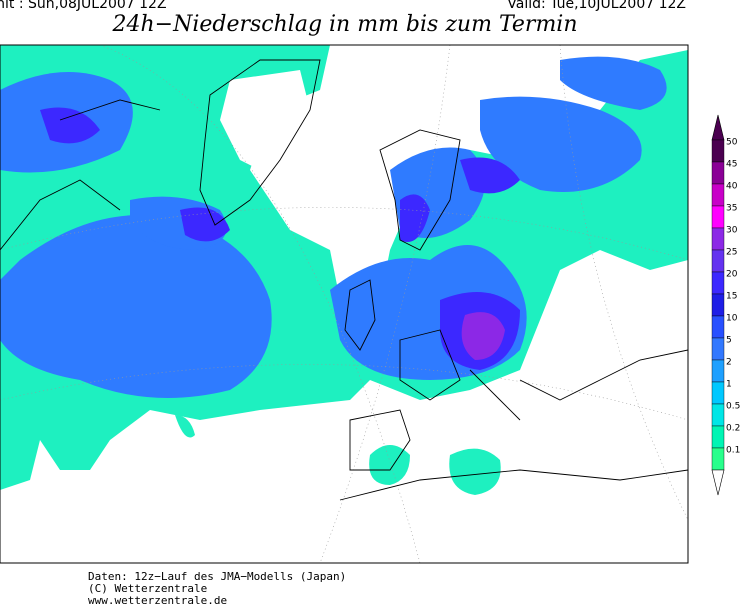  Describe the element at coordinates (725, 305) in the screenshot. I see `colorbar: 50 45 40 35 30 25 20 15 10 5 2 1 0.5 0.2 0.1` at that location.